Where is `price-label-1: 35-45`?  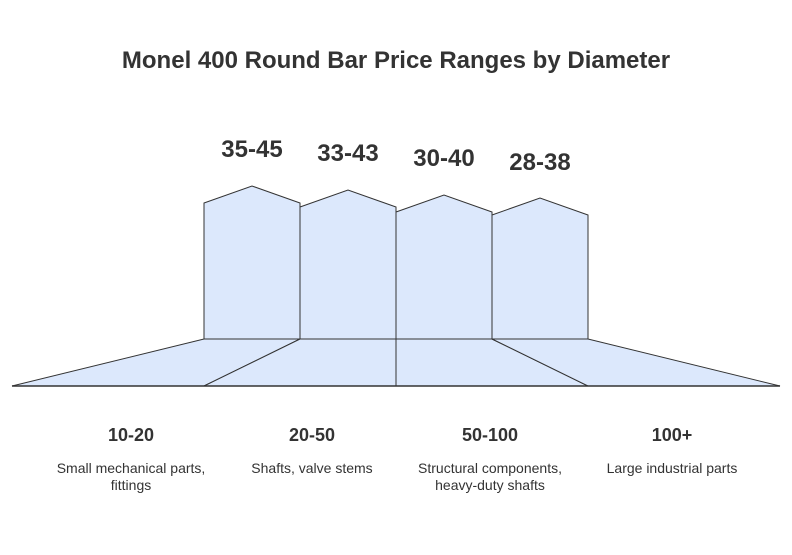
price-label-1: 35-45 is located at coordinates (251, 149).